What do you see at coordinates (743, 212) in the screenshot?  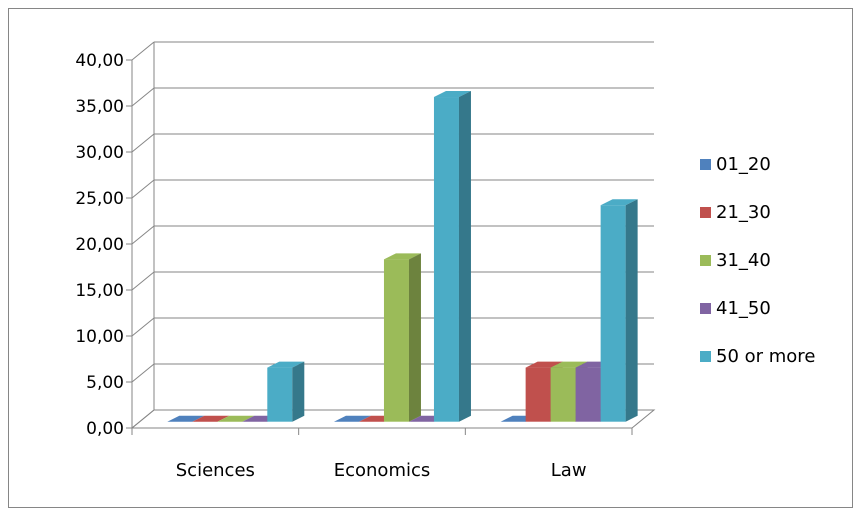 I see `legend-label: 21_30` at bounding box center [743, 212].